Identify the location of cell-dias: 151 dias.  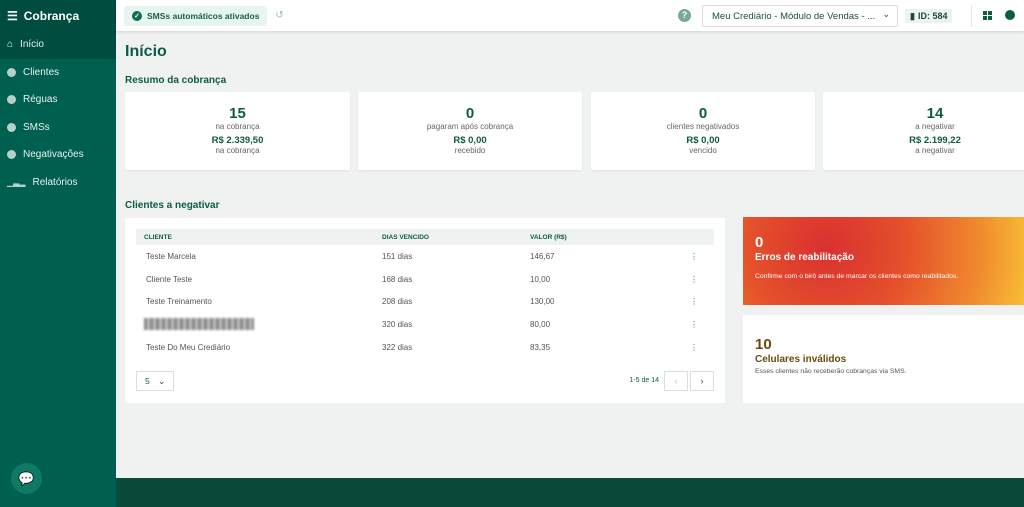
(397, 256).